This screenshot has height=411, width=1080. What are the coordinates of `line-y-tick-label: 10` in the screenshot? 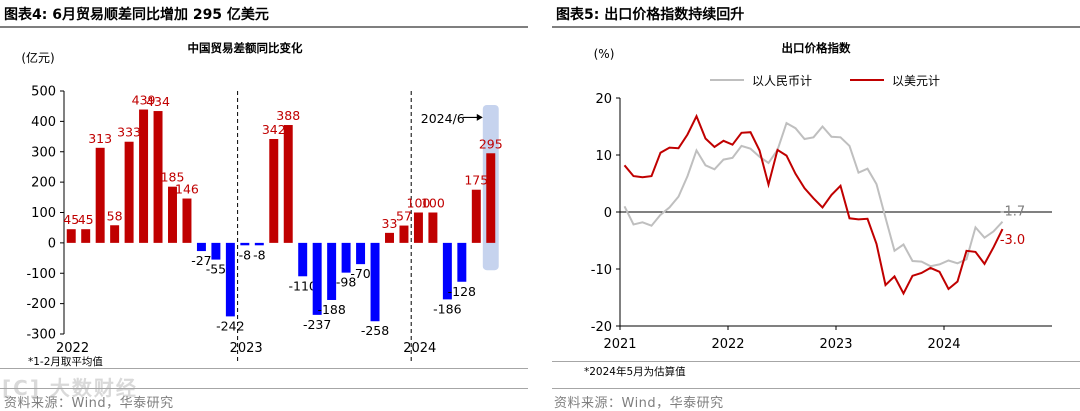 It's located at (603, 156).